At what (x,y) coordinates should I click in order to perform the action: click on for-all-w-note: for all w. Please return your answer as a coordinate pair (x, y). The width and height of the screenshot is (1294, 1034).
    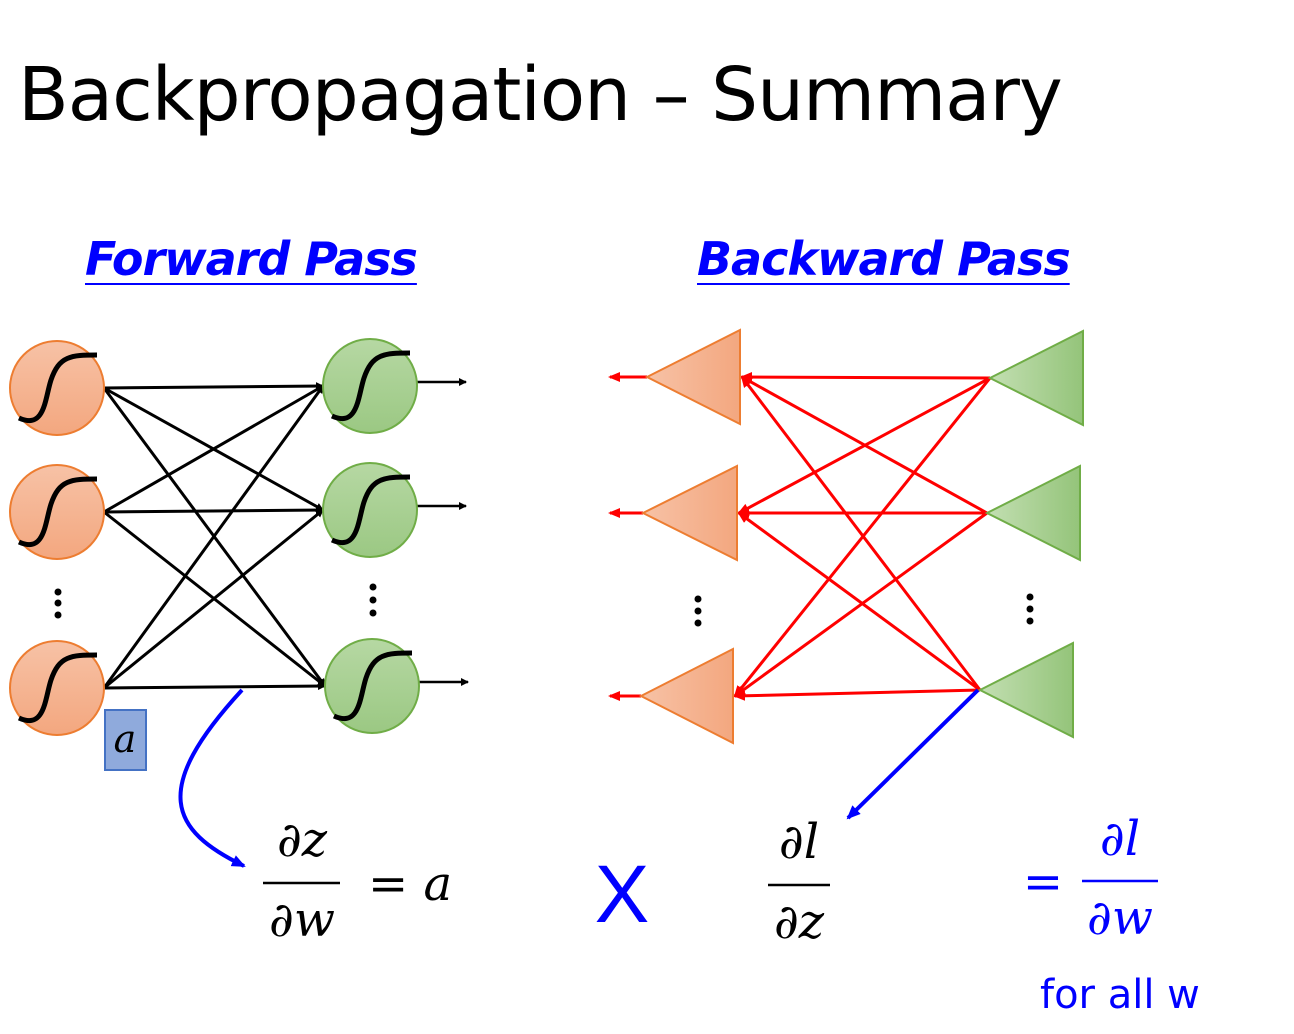
    Looking at the image, I should click on (1120, 995).